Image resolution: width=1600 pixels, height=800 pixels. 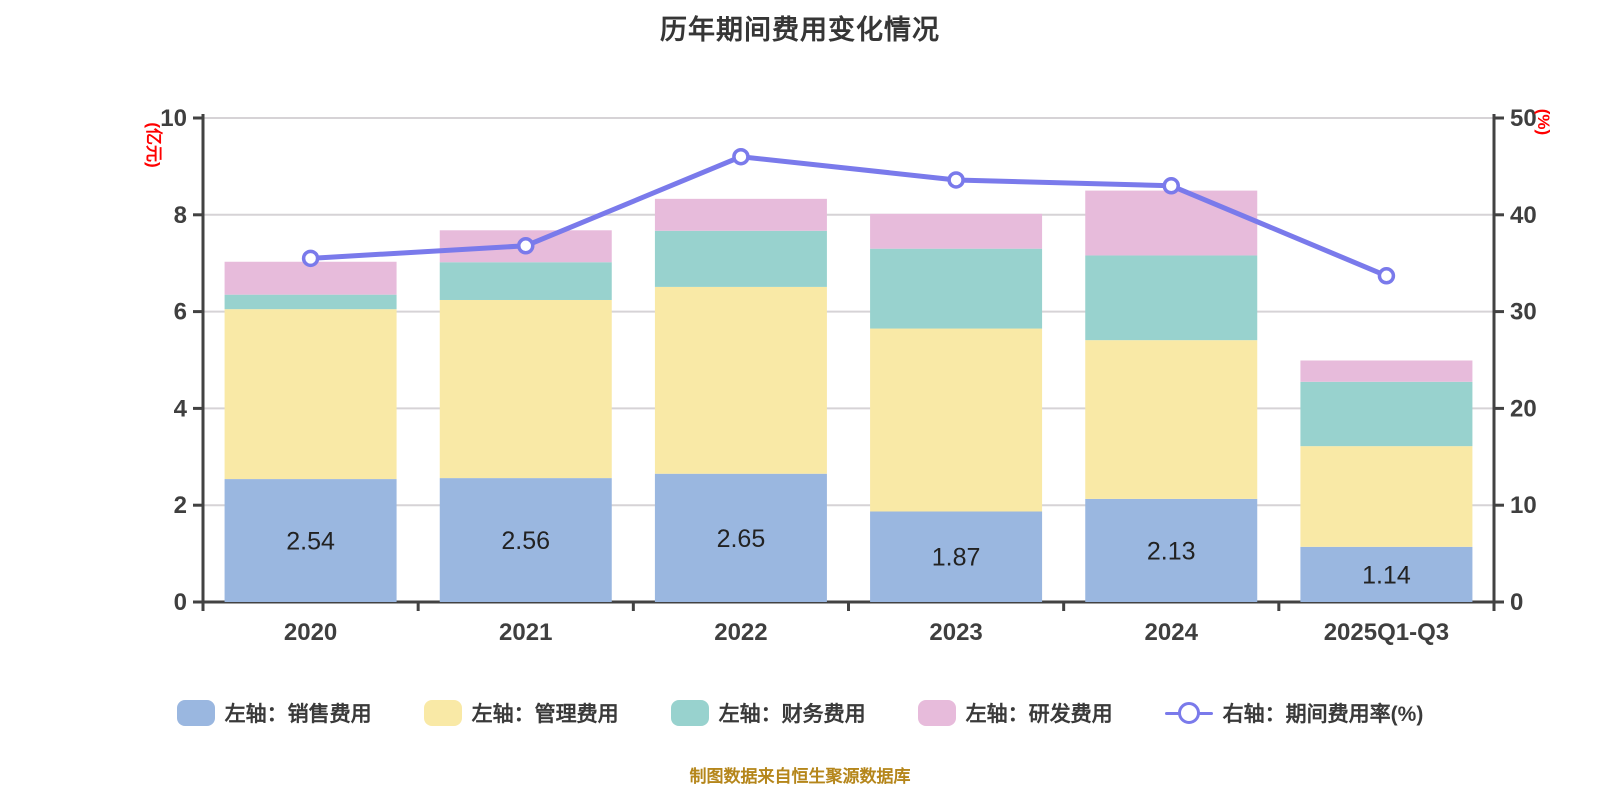 I want to click on legend-item-rd-expense: 左轴：研发费用, so click(x=1015, y=713).